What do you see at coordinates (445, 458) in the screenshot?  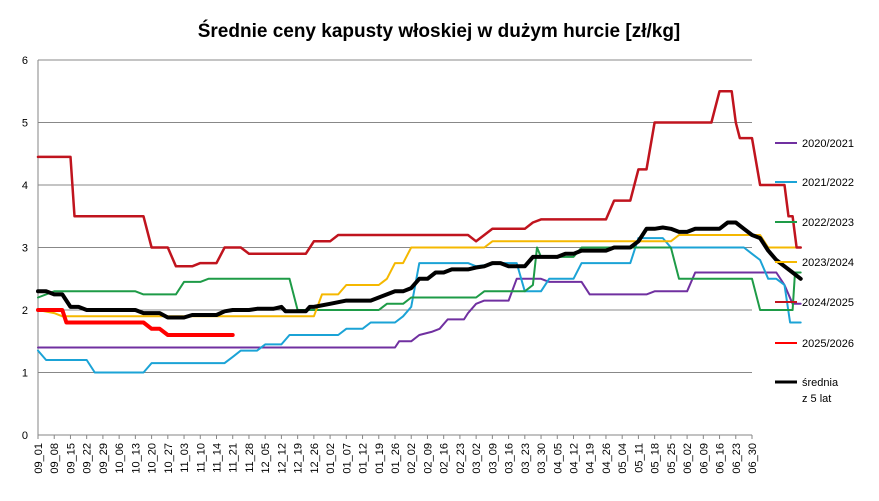 I see `x-tick-label: 02_16` at bounding box center [445, 458].